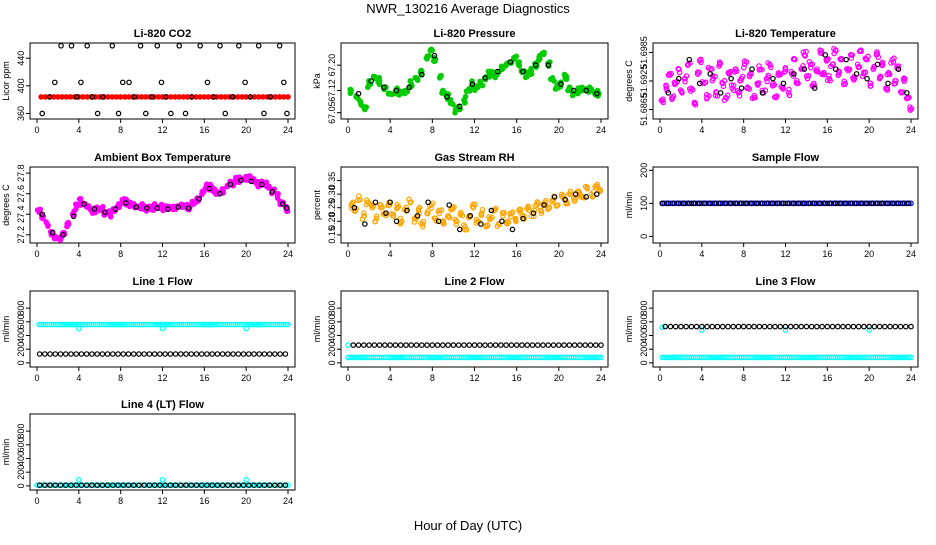 This screenshot has width=936, height=545. What do you see at coordinates (390, 130) in the screenshot?
I see `x-tick-label: 4` at bounding box center [390, 130].